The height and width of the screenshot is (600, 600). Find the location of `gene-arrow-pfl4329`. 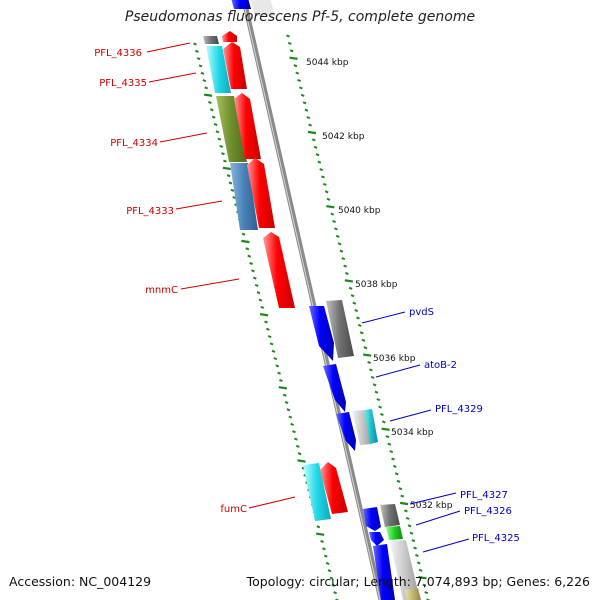

gene-arrow-pfl4329 is located at coordinates (346, 431).